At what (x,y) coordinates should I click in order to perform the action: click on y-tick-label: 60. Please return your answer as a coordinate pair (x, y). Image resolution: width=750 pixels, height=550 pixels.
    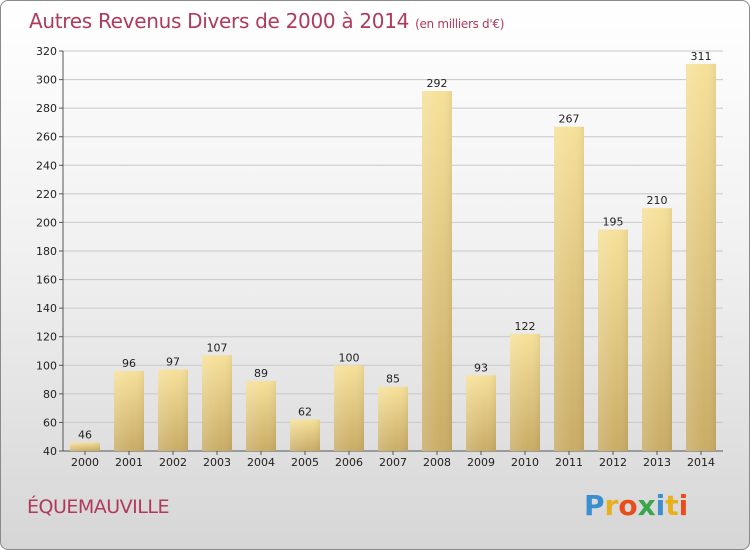
    Looking at the image, I should click on (50, 422).